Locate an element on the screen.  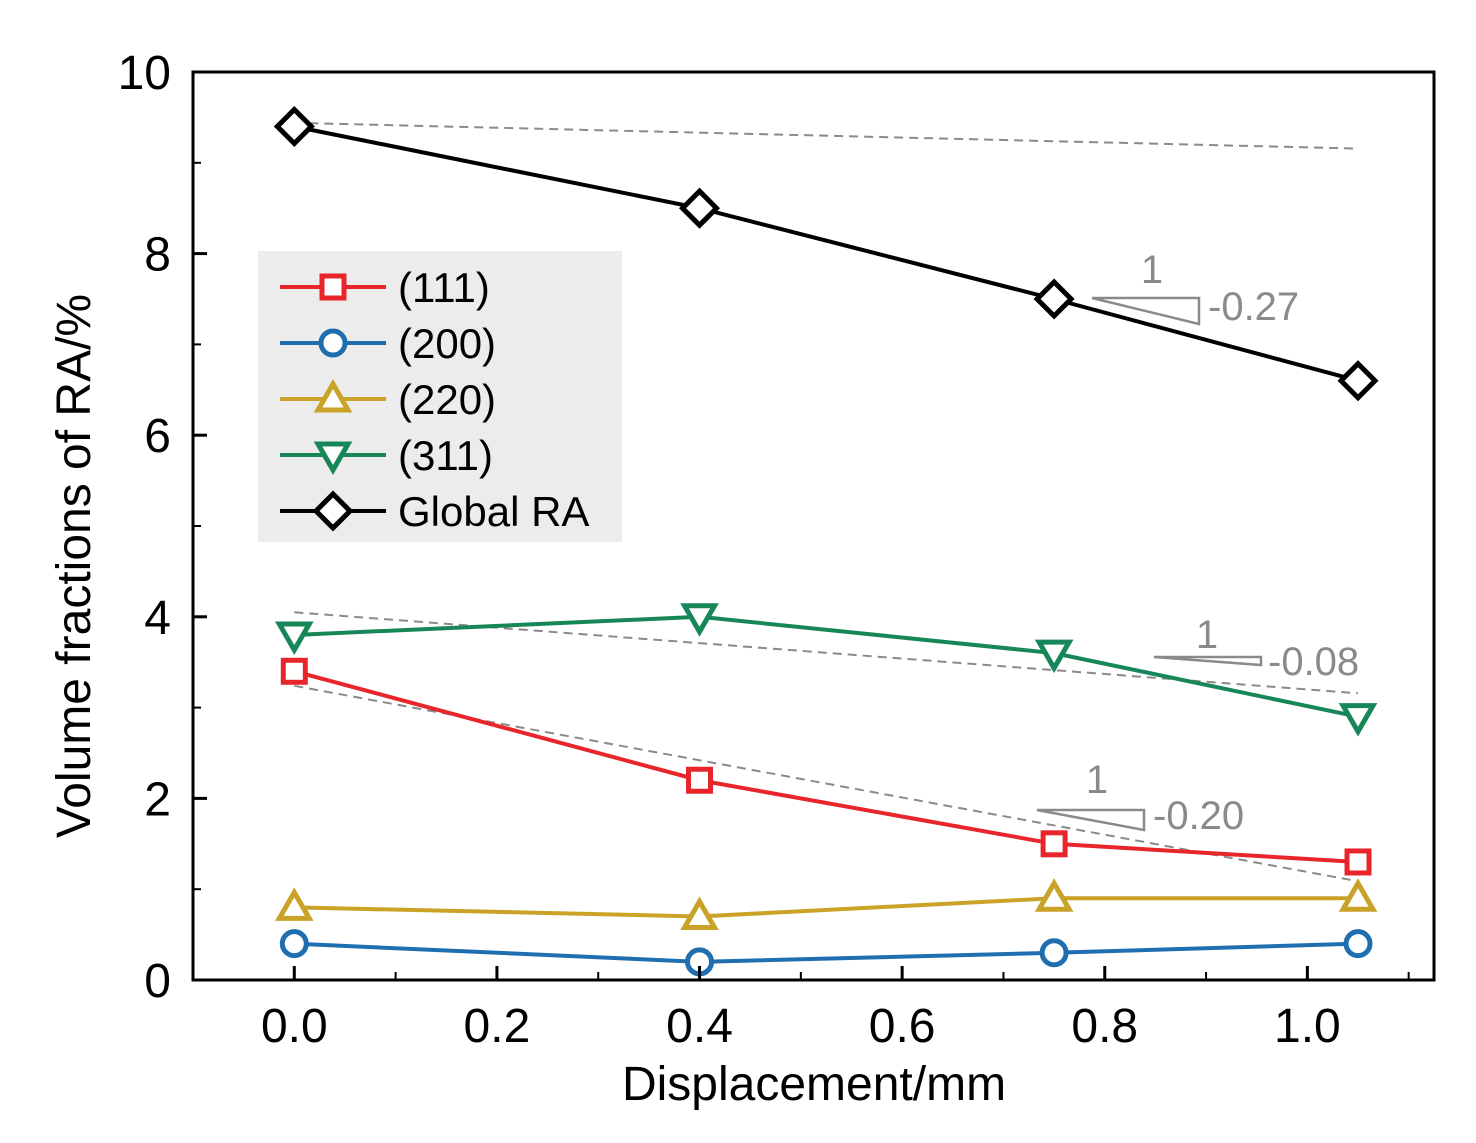
x-axis-title: Displacement/mm is located at coordinates (814, 1084).